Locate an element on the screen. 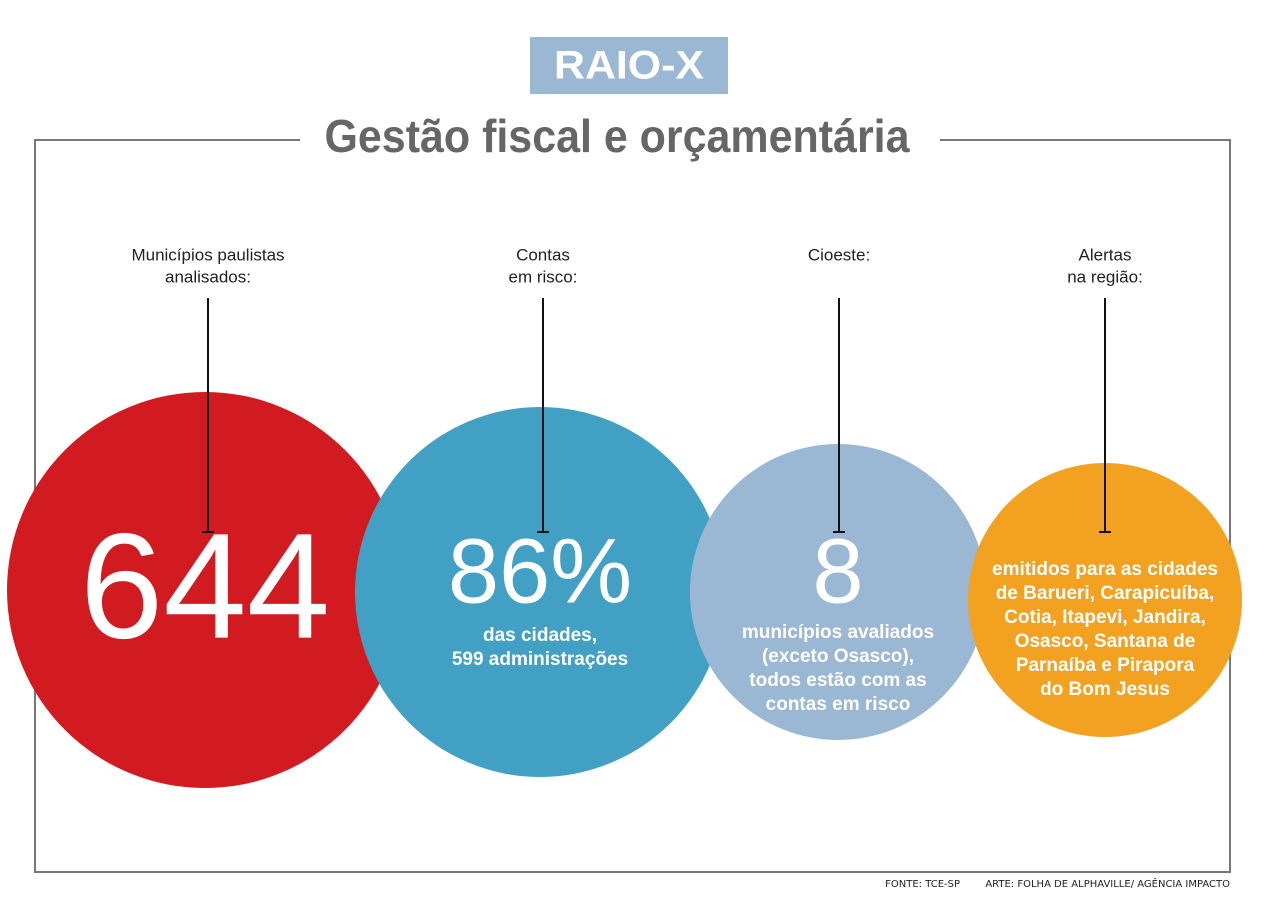 The width and height of the screenshot is (1262, 906). description: Parnaíba e Pirapora is located at coordinates (1105, 665).